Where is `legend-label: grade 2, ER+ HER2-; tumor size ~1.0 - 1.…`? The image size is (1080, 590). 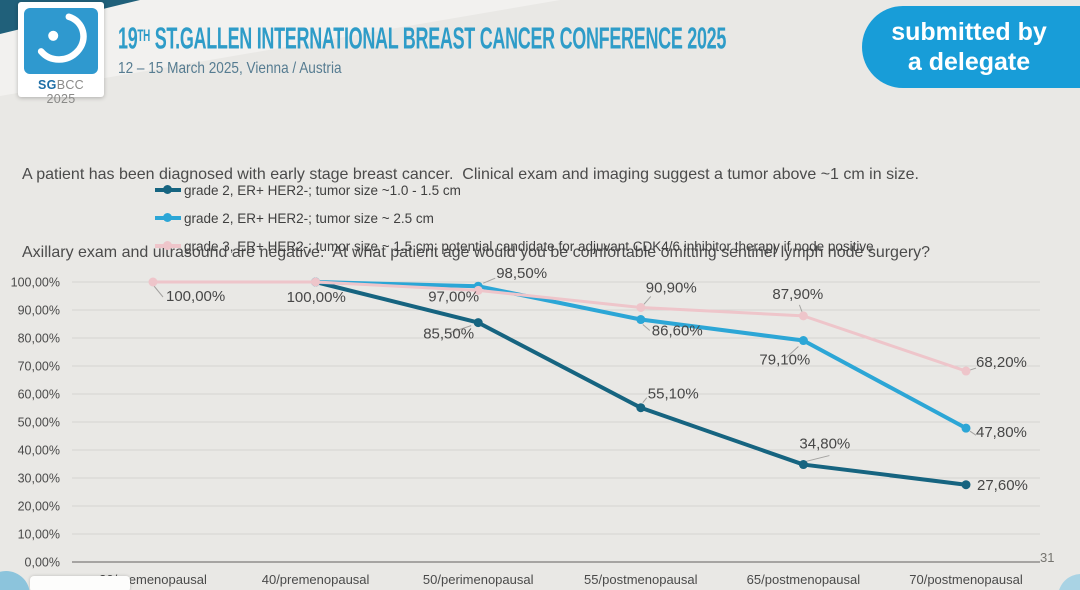 legend-label: grade 2, ER+ HER2-; tumor size ~1.0 - 1.… is located at coordinates (322, 190).